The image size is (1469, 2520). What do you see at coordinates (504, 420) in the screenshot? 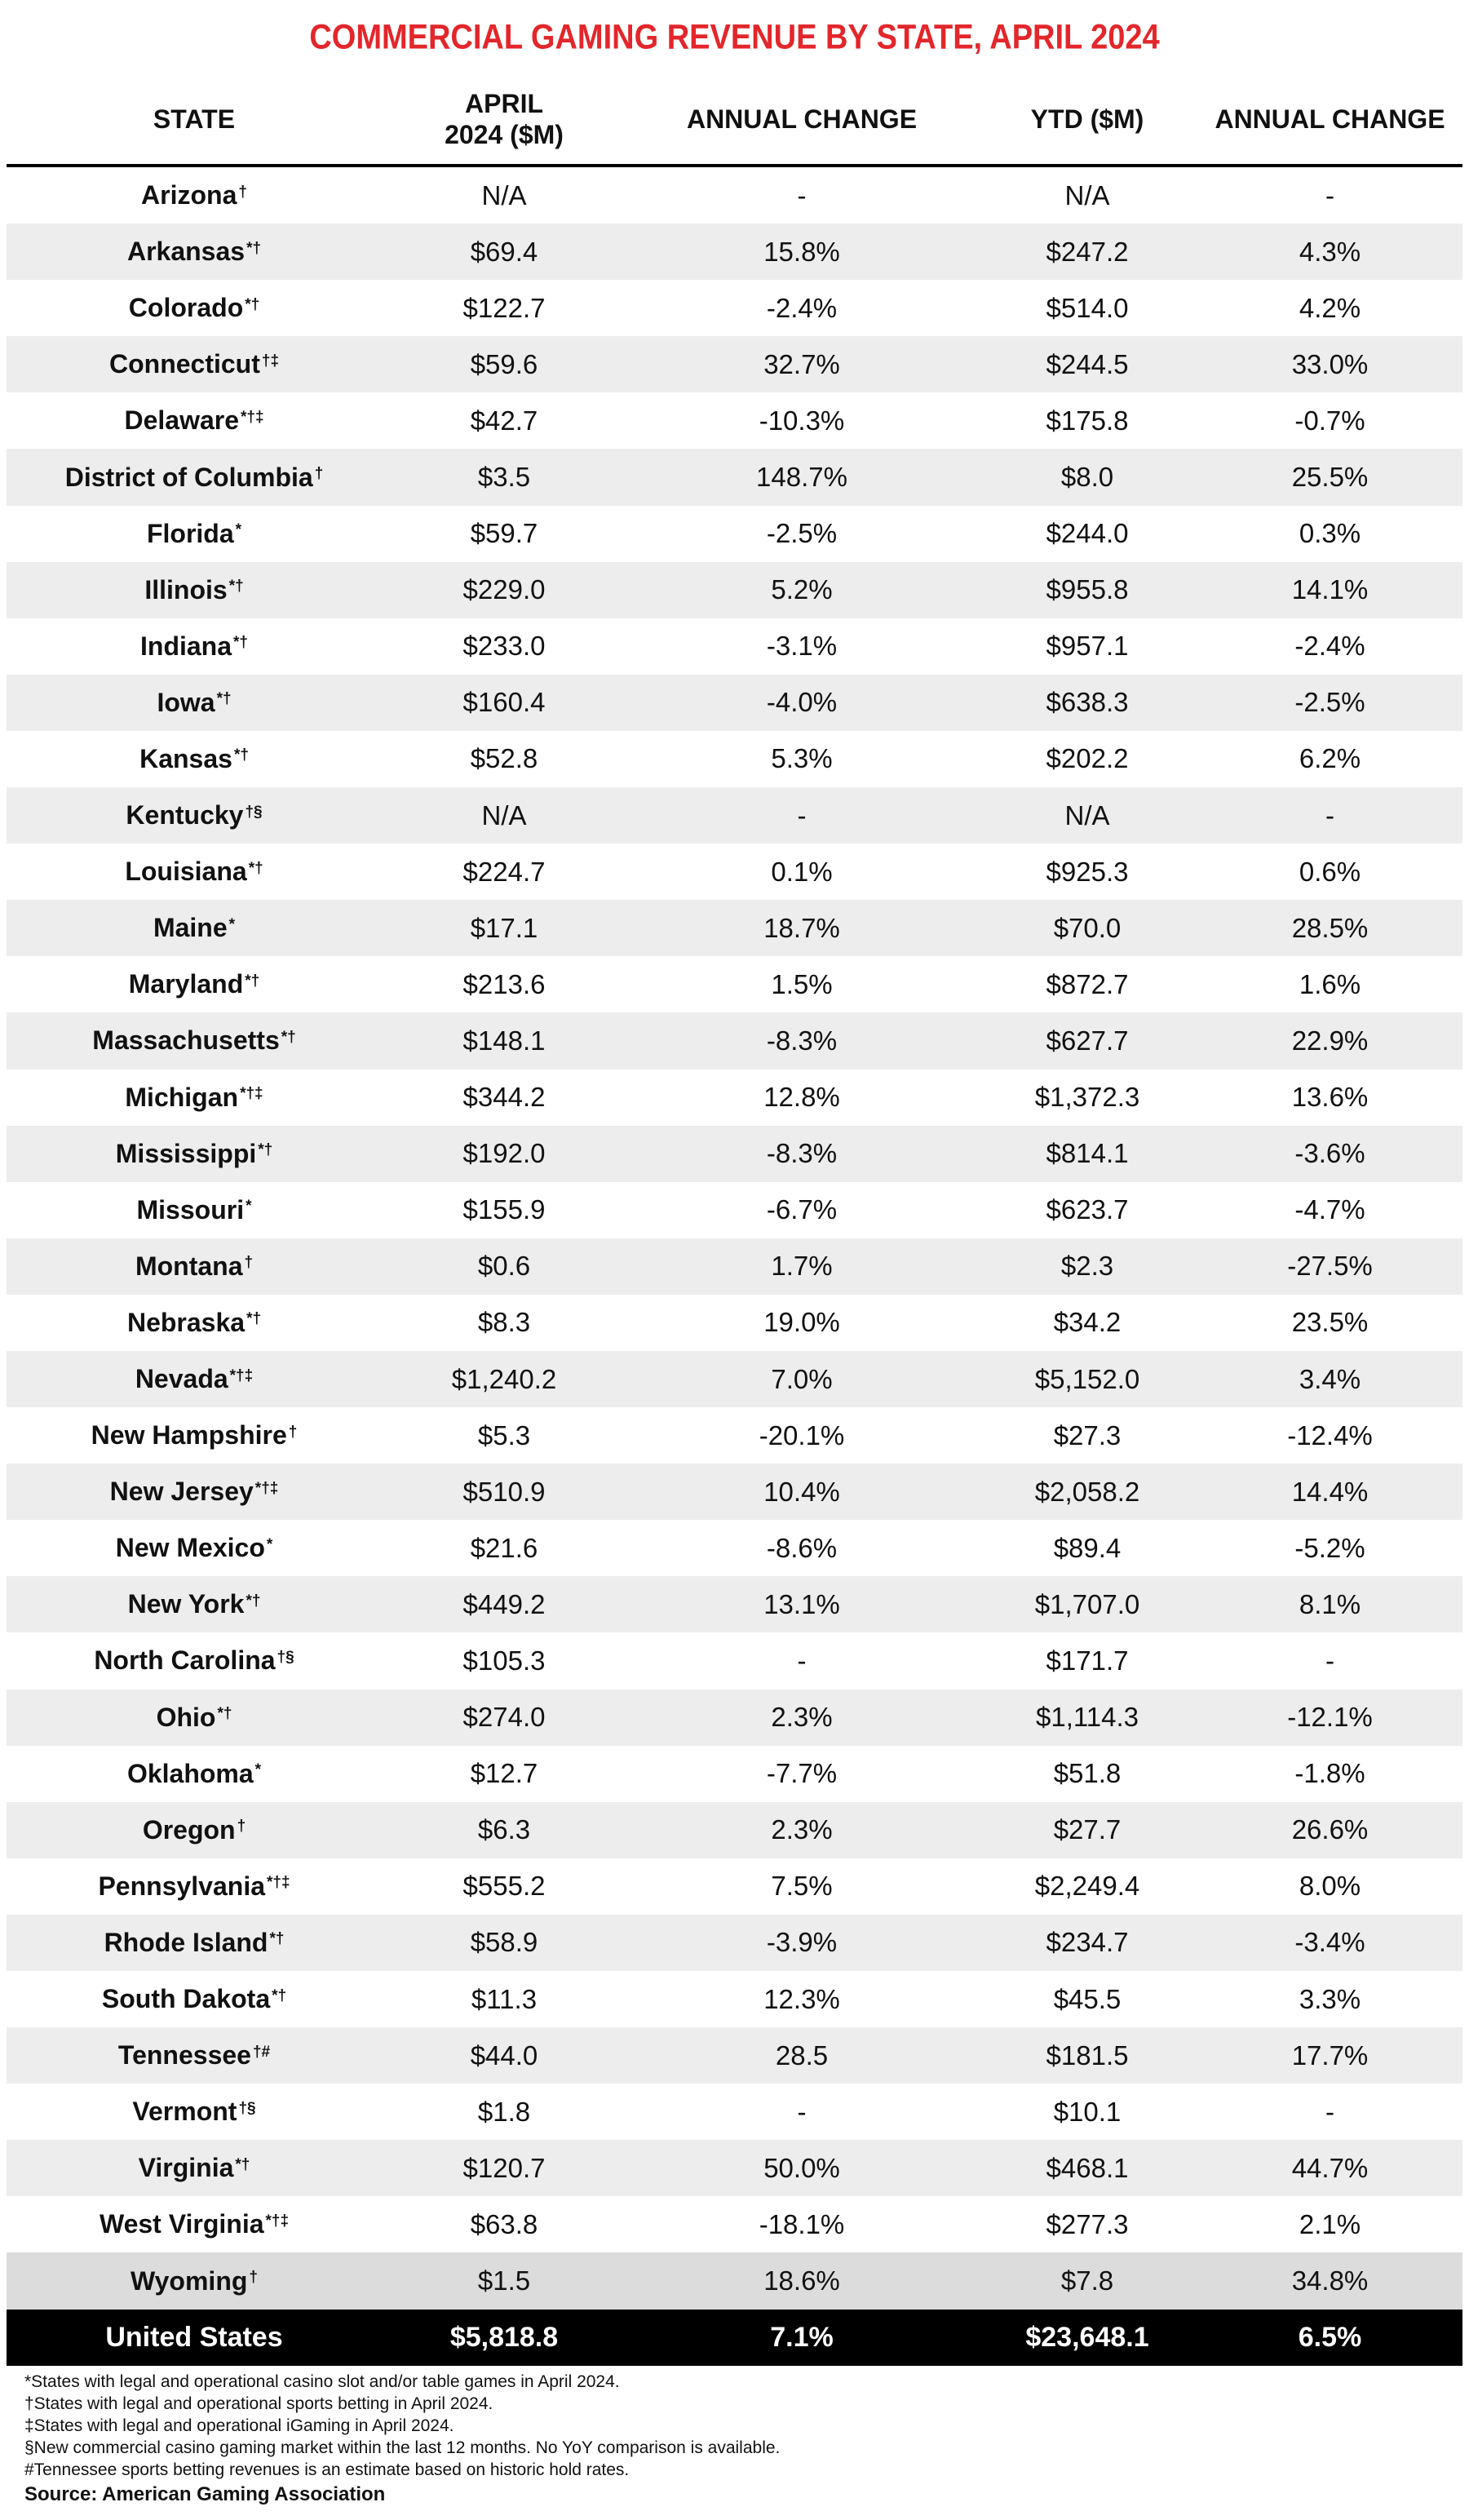
I see `april-revenue-cell: $42.7` at bounding box center [504, 420].